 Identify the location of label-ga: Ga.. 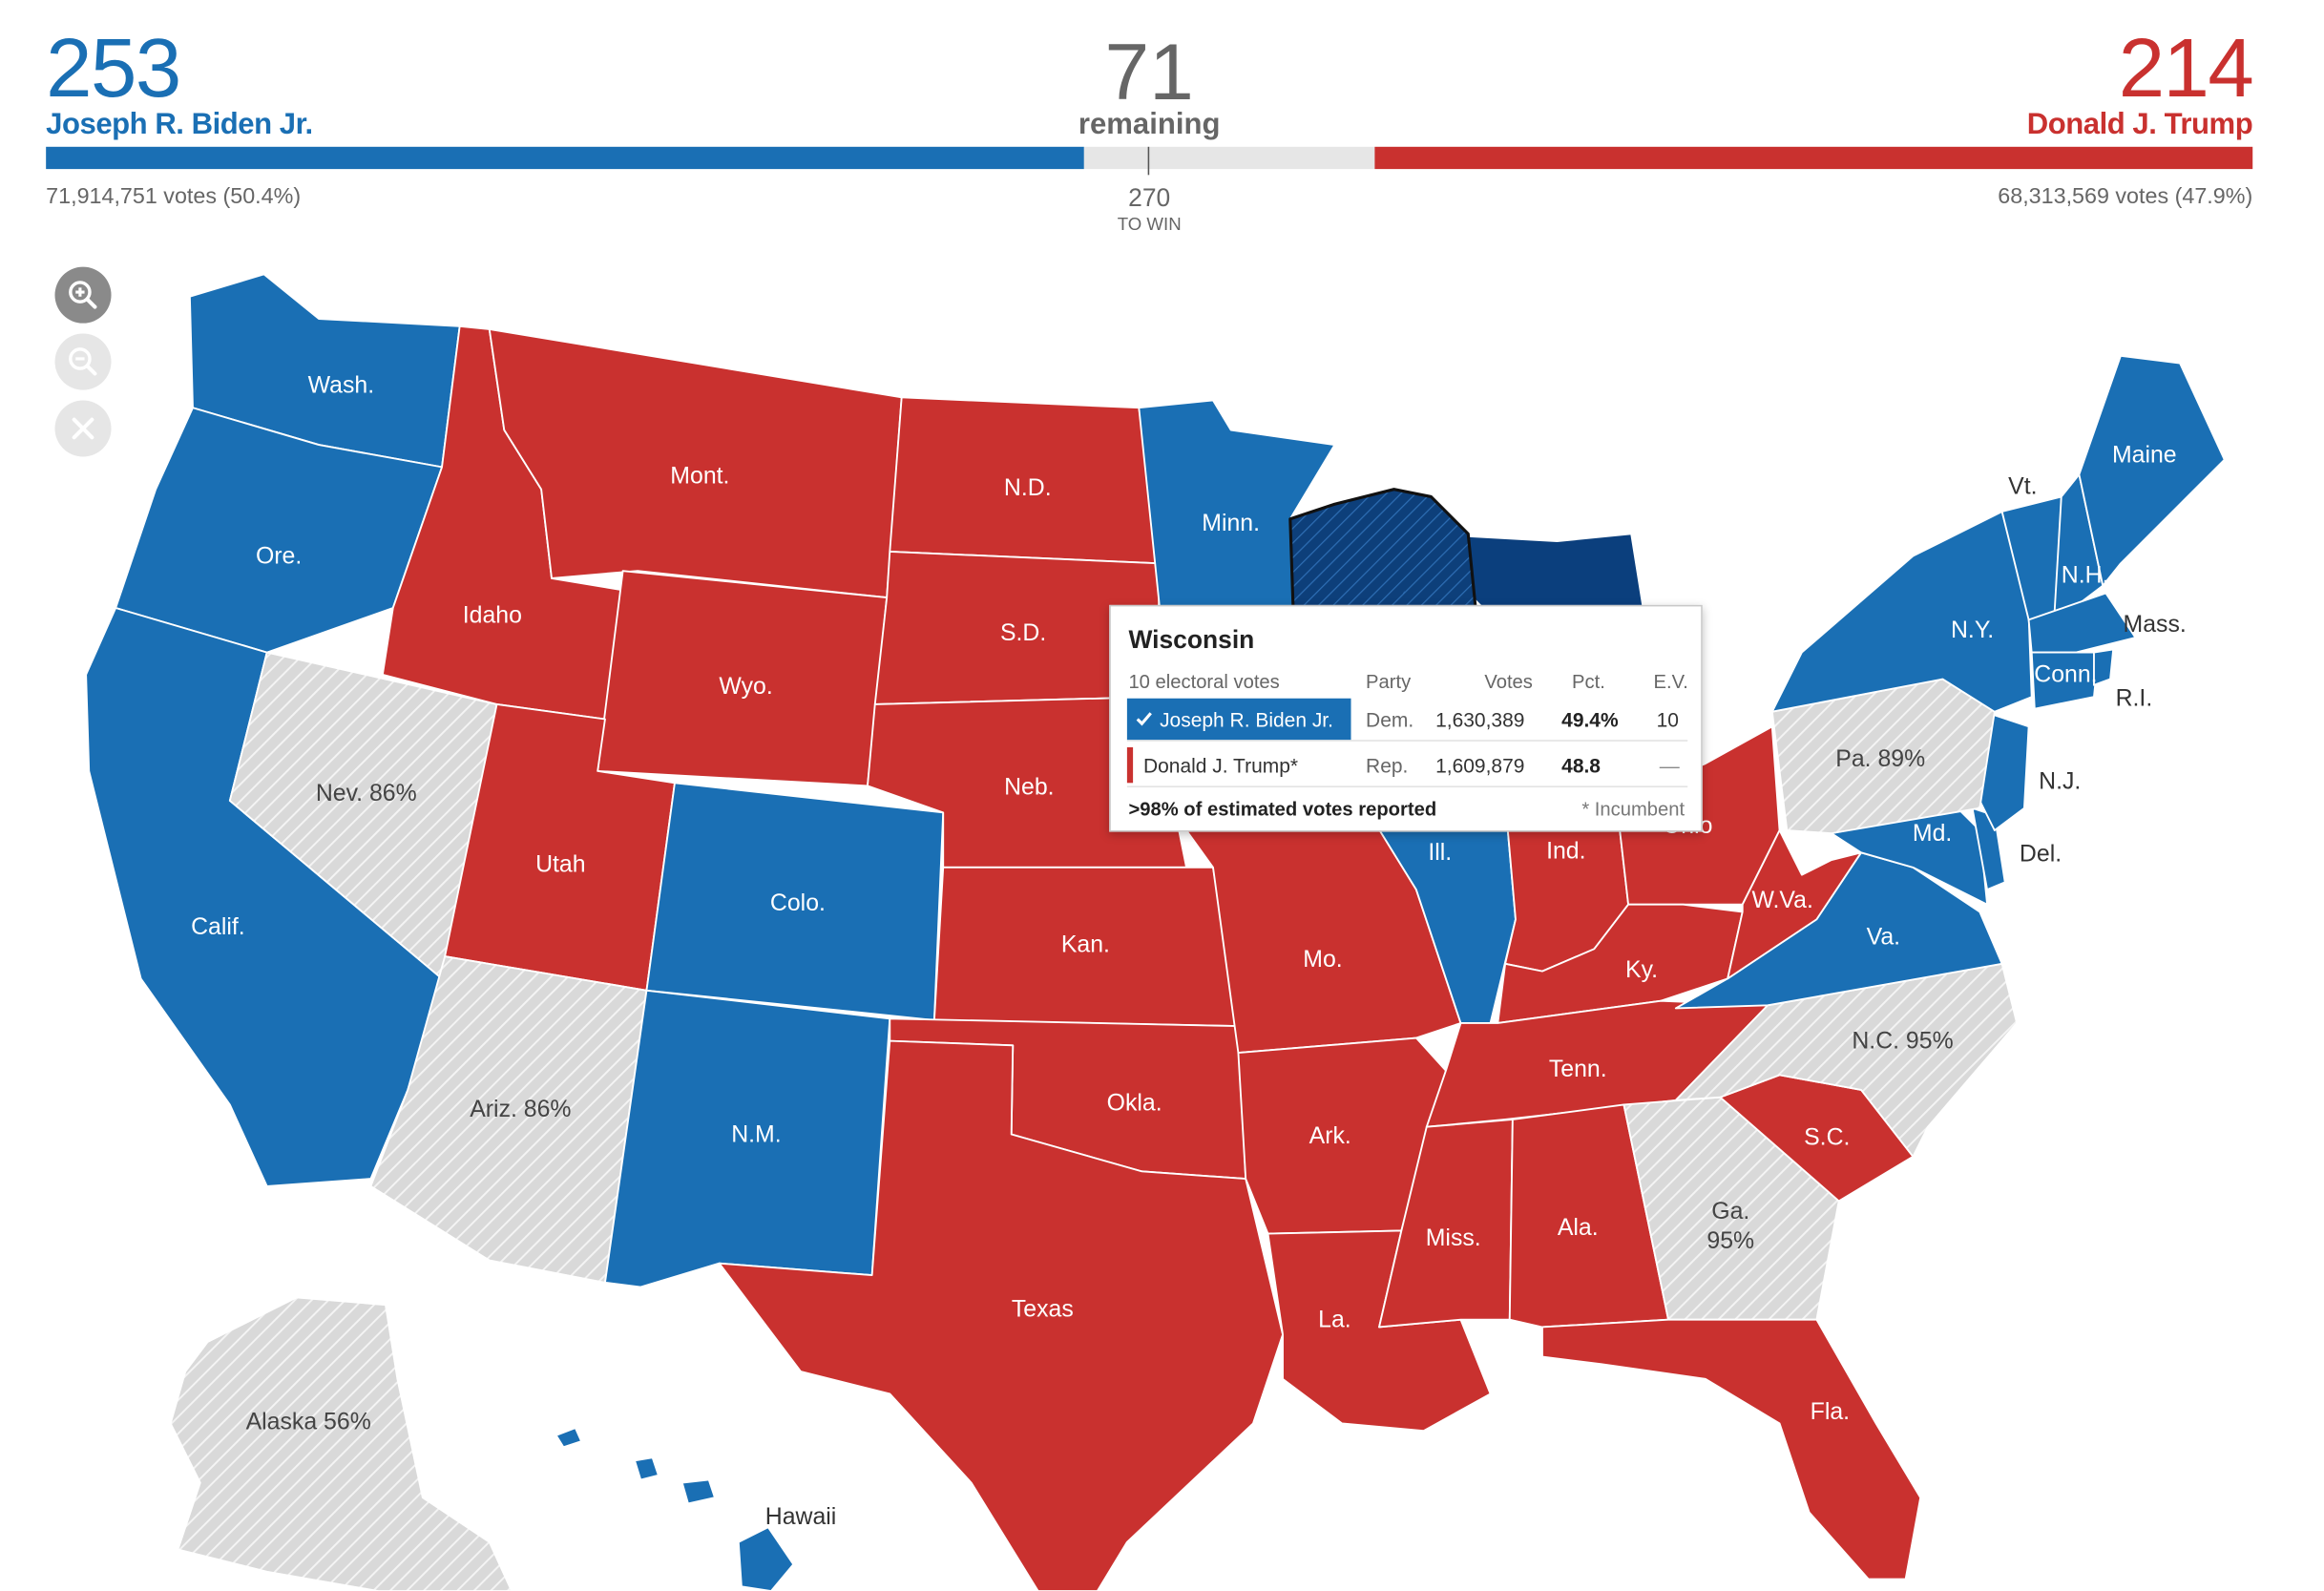
(1730, 1212).